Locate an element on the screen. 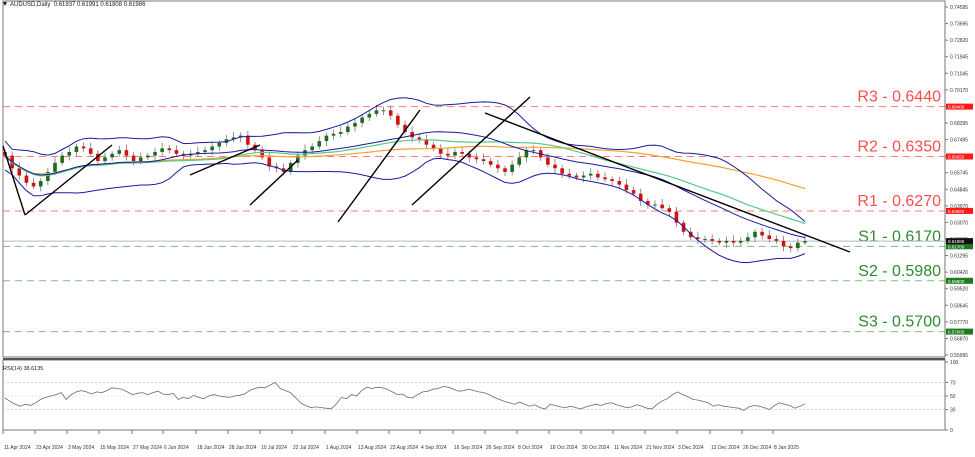  rsi-line is located at coordinates (405, 396).